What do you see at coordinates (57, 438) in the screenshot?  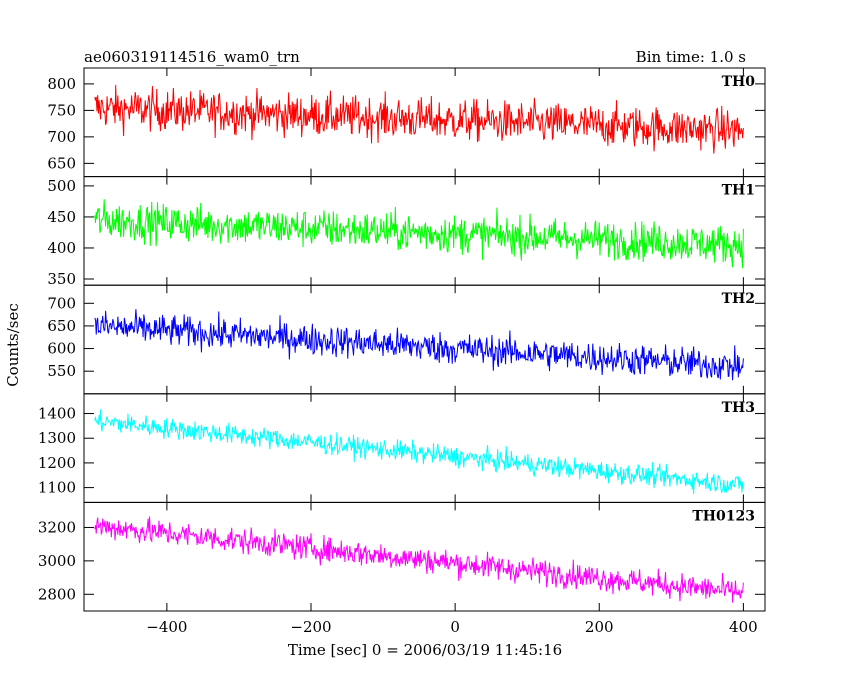 I see `y-tick-label: 1300` at bounding box center [57, 438].